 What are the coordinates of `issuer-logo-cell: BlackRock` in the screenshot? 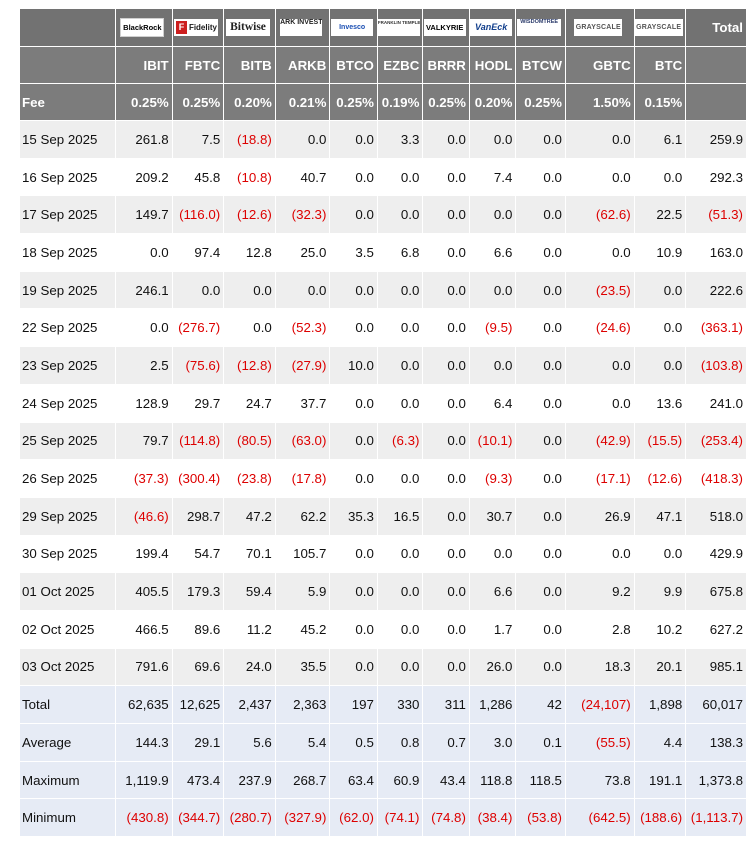 It's located at (144, 27).